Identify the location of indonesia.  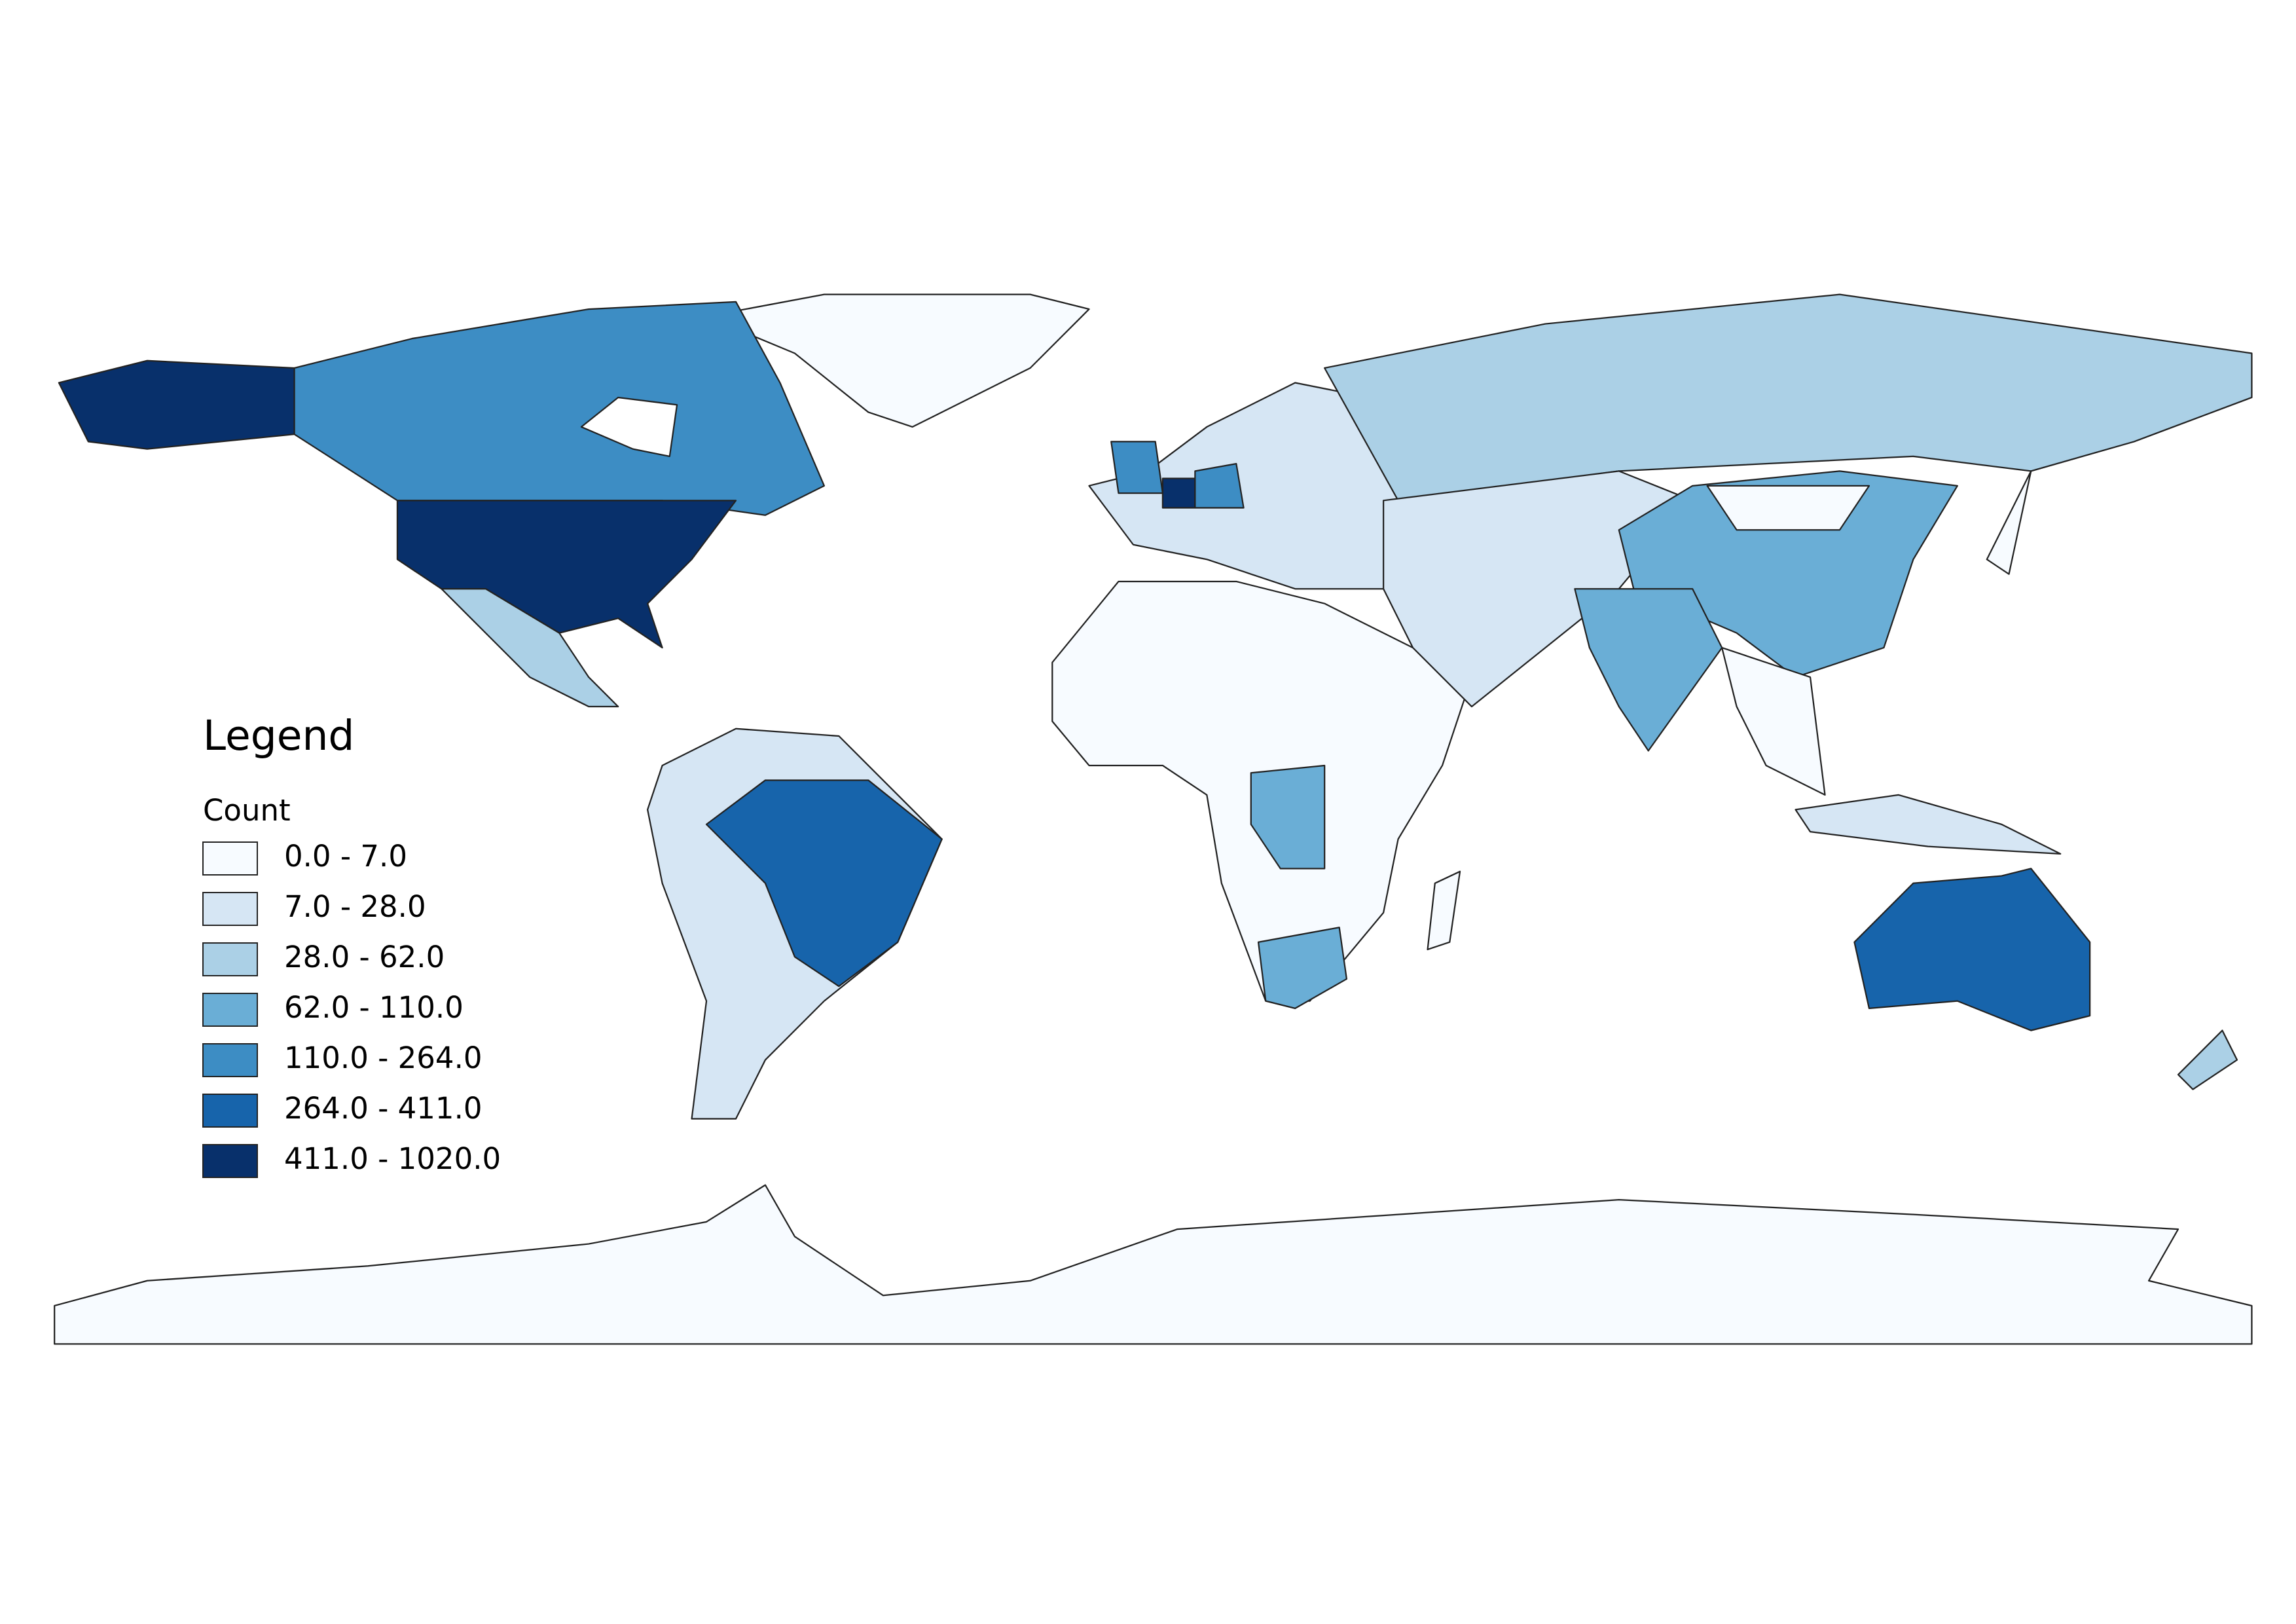
(1928, 824).